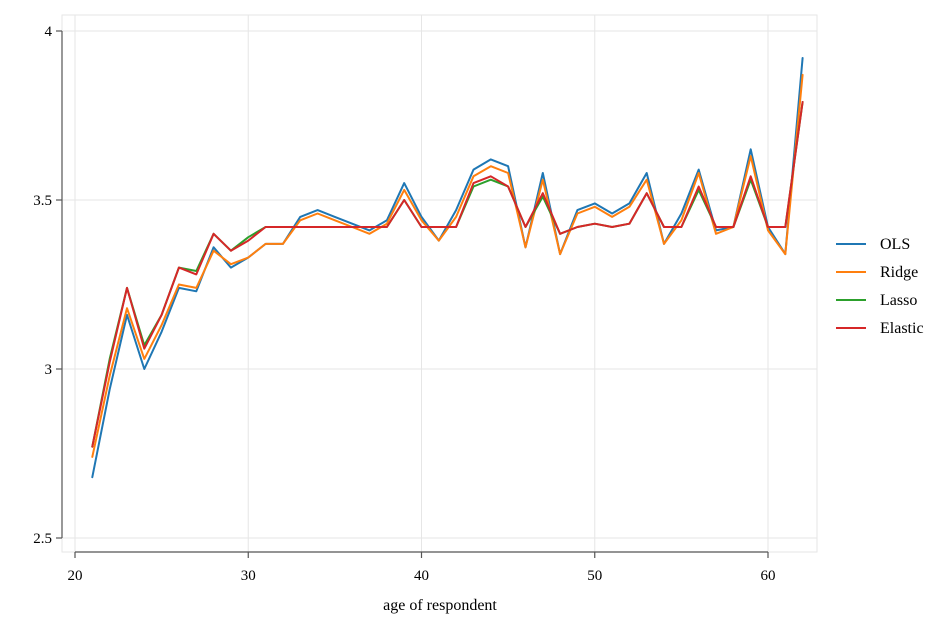  What do you see at coordinates (898, 300) in the screenshot?
I see `legend-label-lasso: Lasso` at bounding box center [898, 300].